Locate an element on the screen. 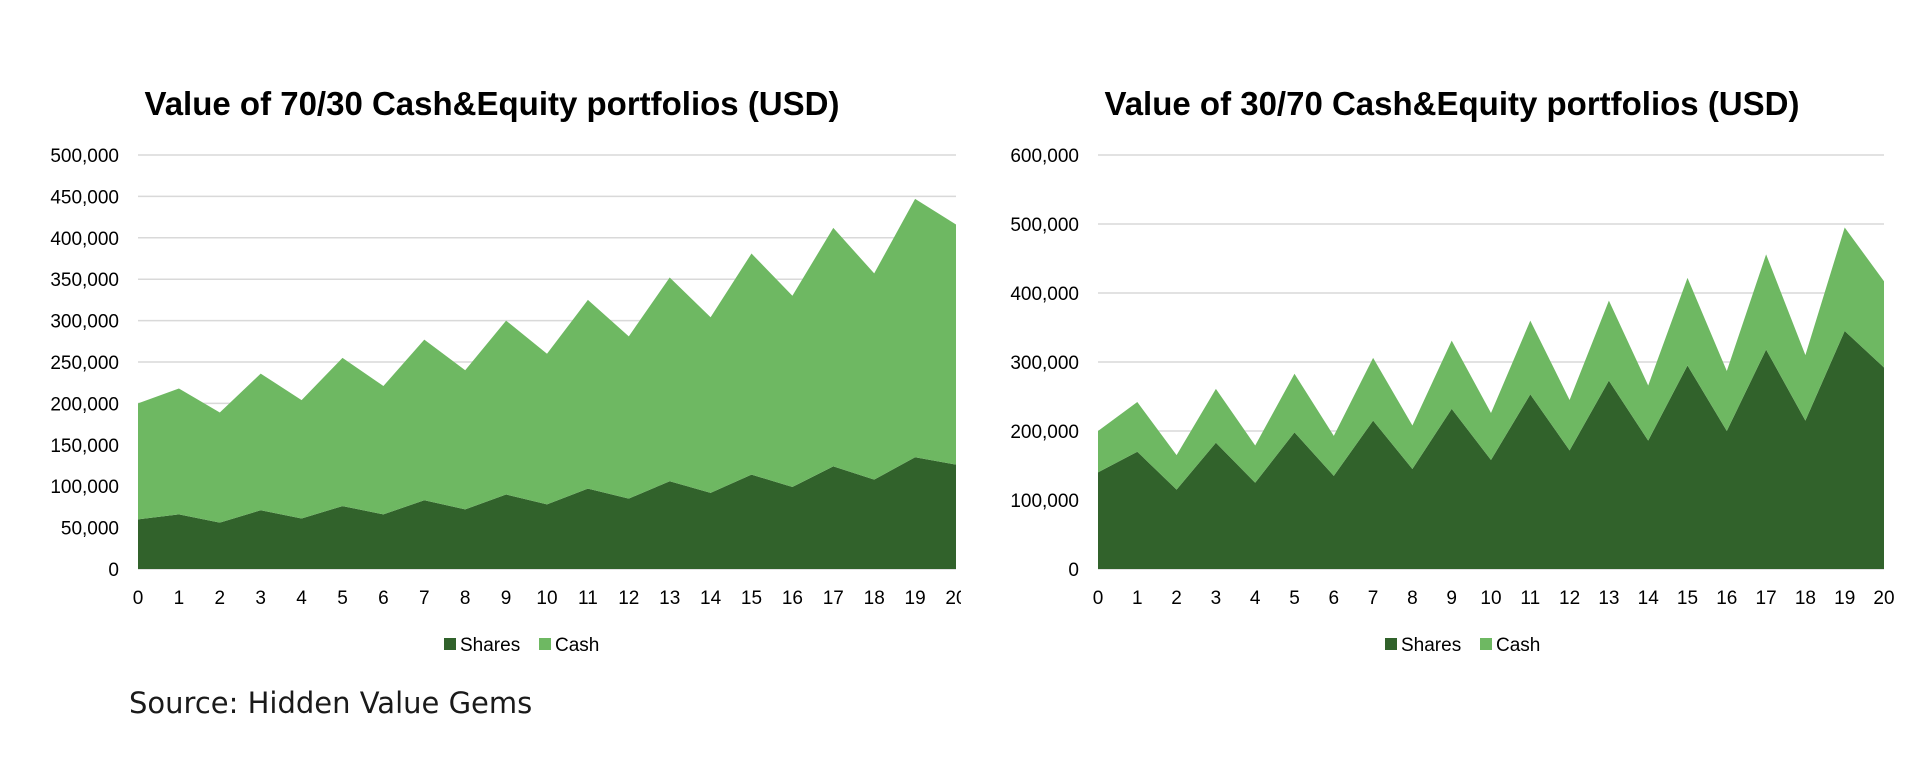  y-tick-label: 350,000 is located at coordinates (84, 280).